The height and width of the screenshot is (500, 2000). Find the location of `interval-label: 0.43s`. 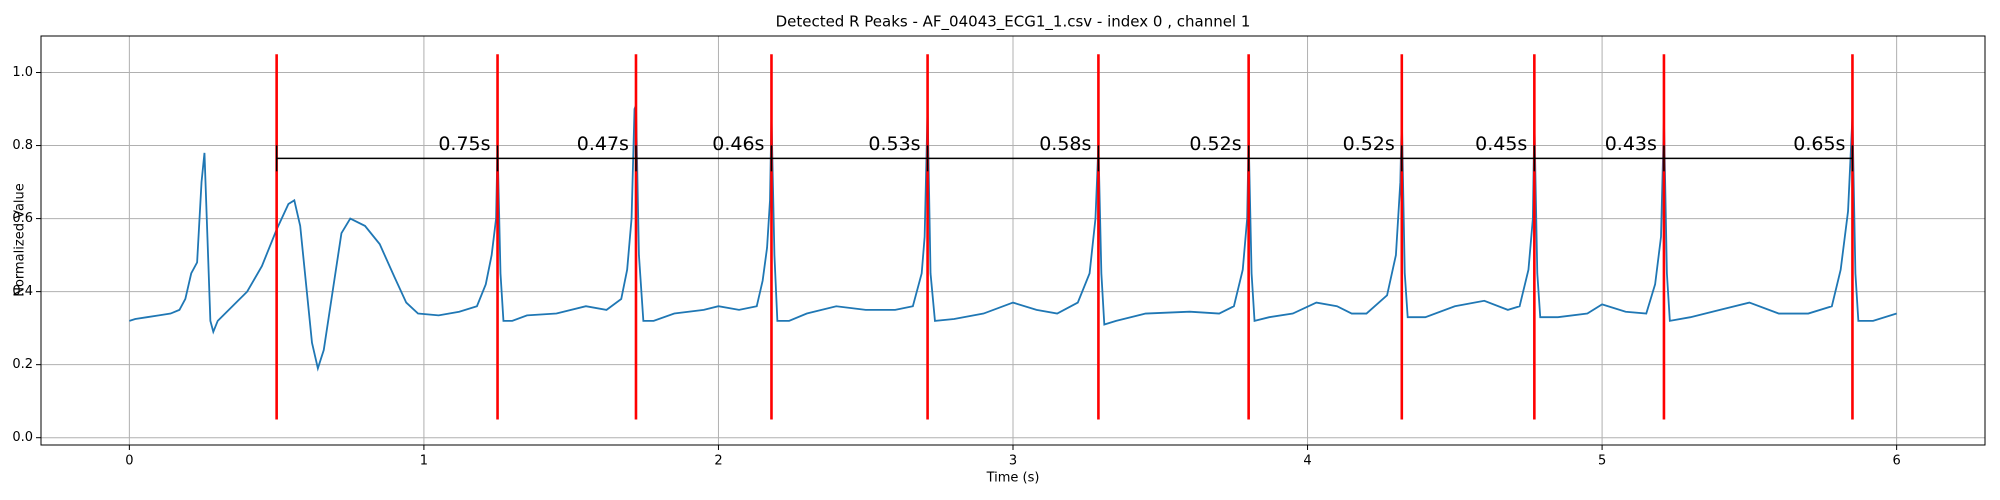

interval-label: 0.43s is located at coordinates (1631, 144).